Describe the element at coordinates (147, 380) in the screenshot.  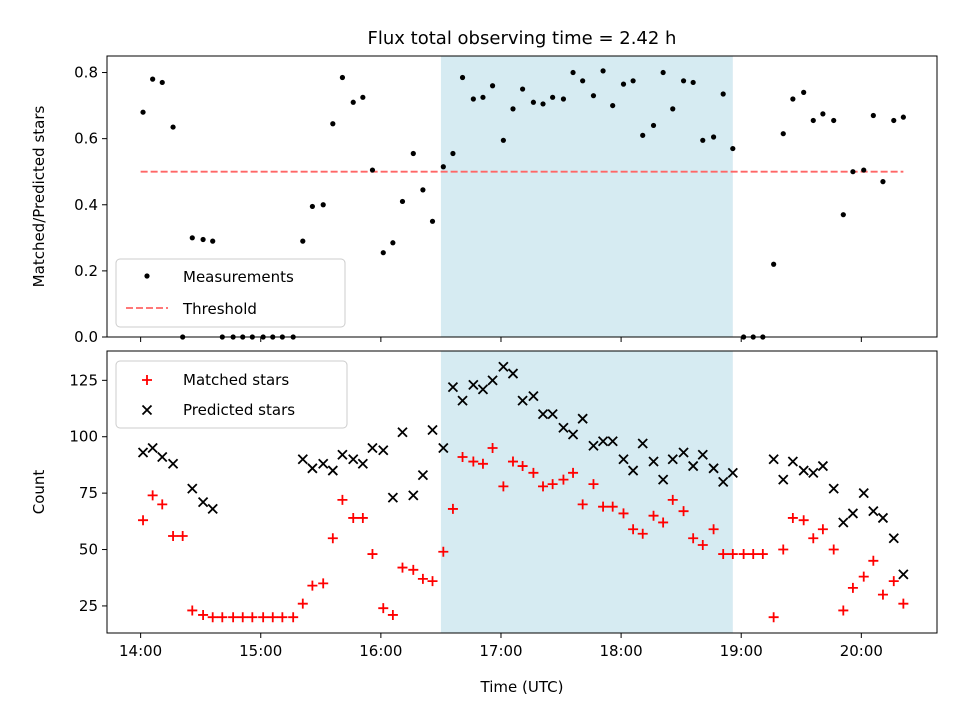
I see `legend-marker-matched` at that location.